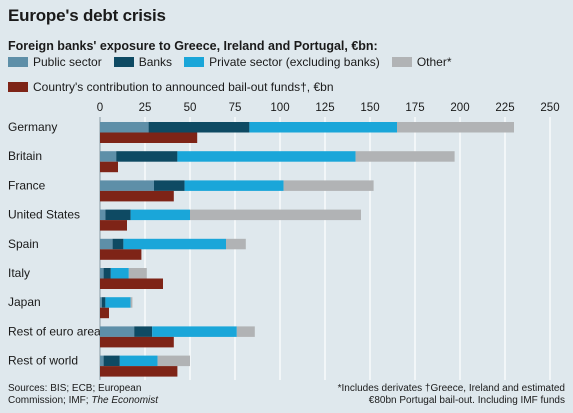  What do you see at coordinates (294, 62) in the screenshot?
I see `legend-label-private-sector: Private sector (excluding banks)` at bounding box center [294, 62].